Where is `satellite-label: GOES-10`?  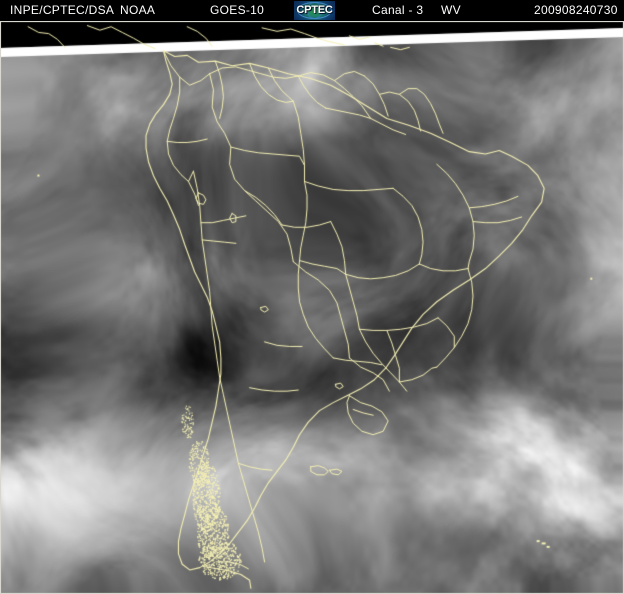
satellite-label: GOES-10 is located at coordinates (237, 10).